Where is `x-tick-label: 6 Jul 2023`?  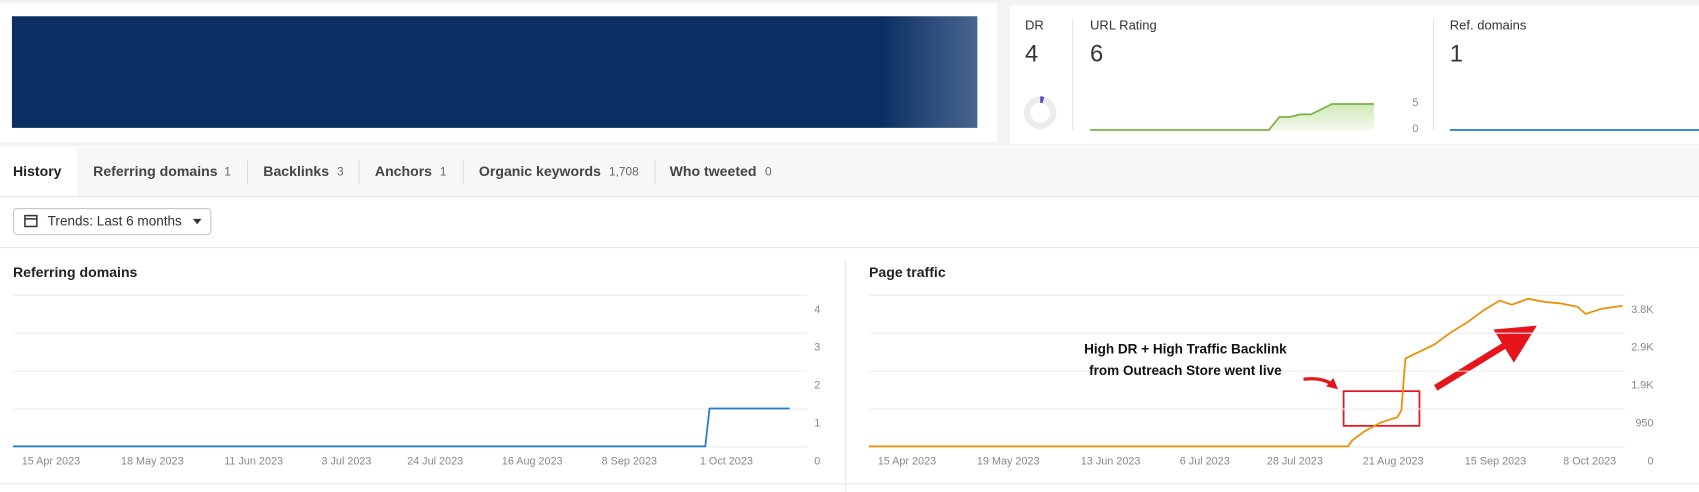
x-tick-label: 6 Jul 2023 is located at coordinates (1205, 461).